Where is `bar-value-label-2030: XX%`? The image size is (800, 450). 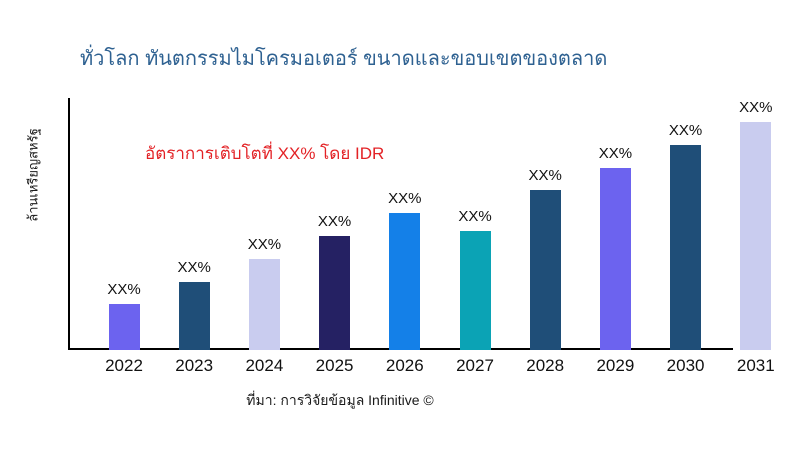
bar-value-label-2030: XX% is located at coordinates (685, 130).